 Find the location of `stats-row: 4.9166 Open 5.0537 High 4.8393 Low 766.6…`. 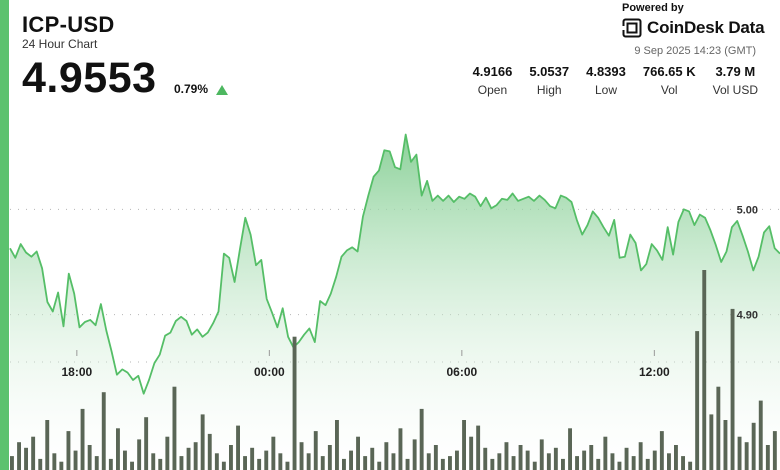

stats-row: 4.9166 Open 5.0537 High 4.8393 Low 766.6… is located at coordinates (615, 80).